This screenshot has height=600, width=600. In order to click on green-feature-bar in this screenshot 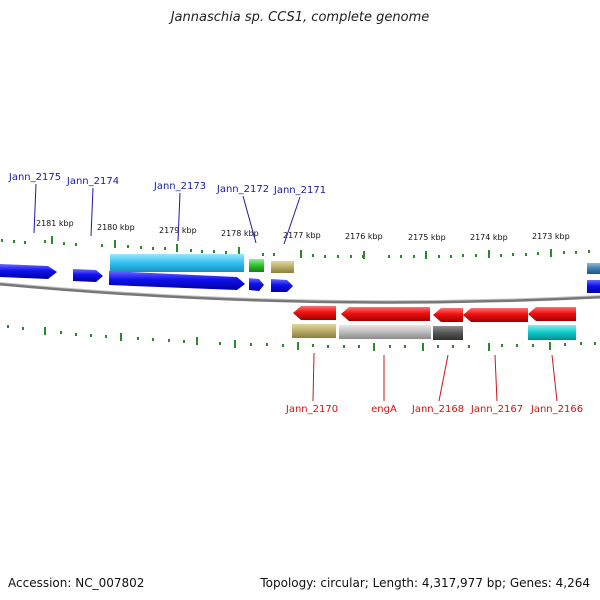, I will do `click(256, 265)`.